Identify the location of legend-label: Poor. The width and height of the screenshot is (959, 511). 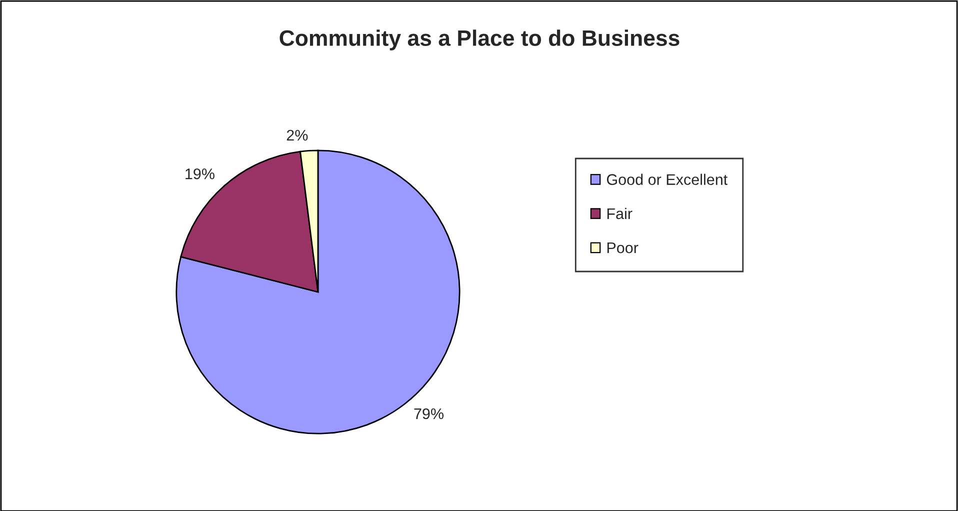
(622, 248).